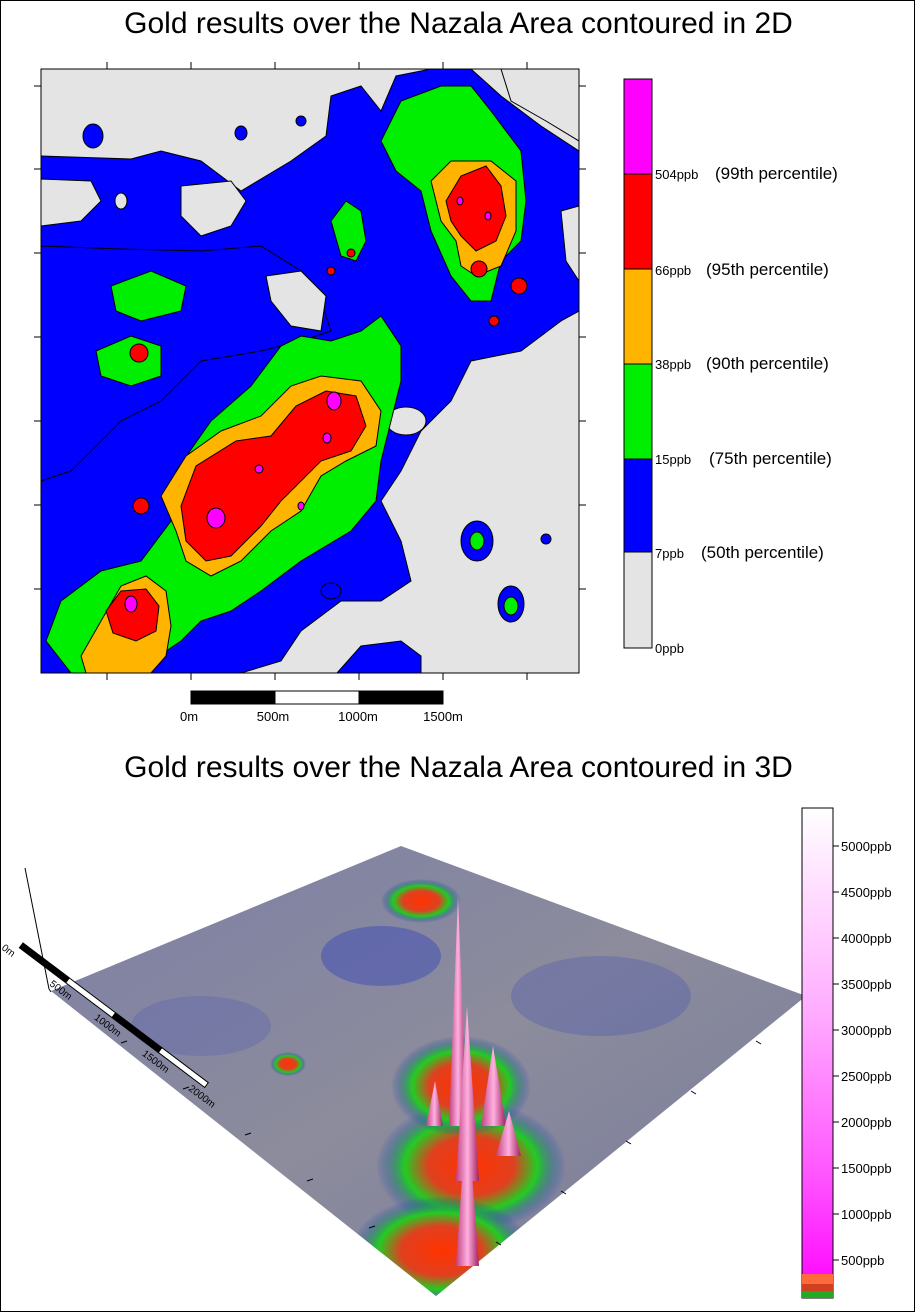  Describe the element at coordinates (673, 270) in the screenshot. I see `legend-value: 66ppb` at that location.